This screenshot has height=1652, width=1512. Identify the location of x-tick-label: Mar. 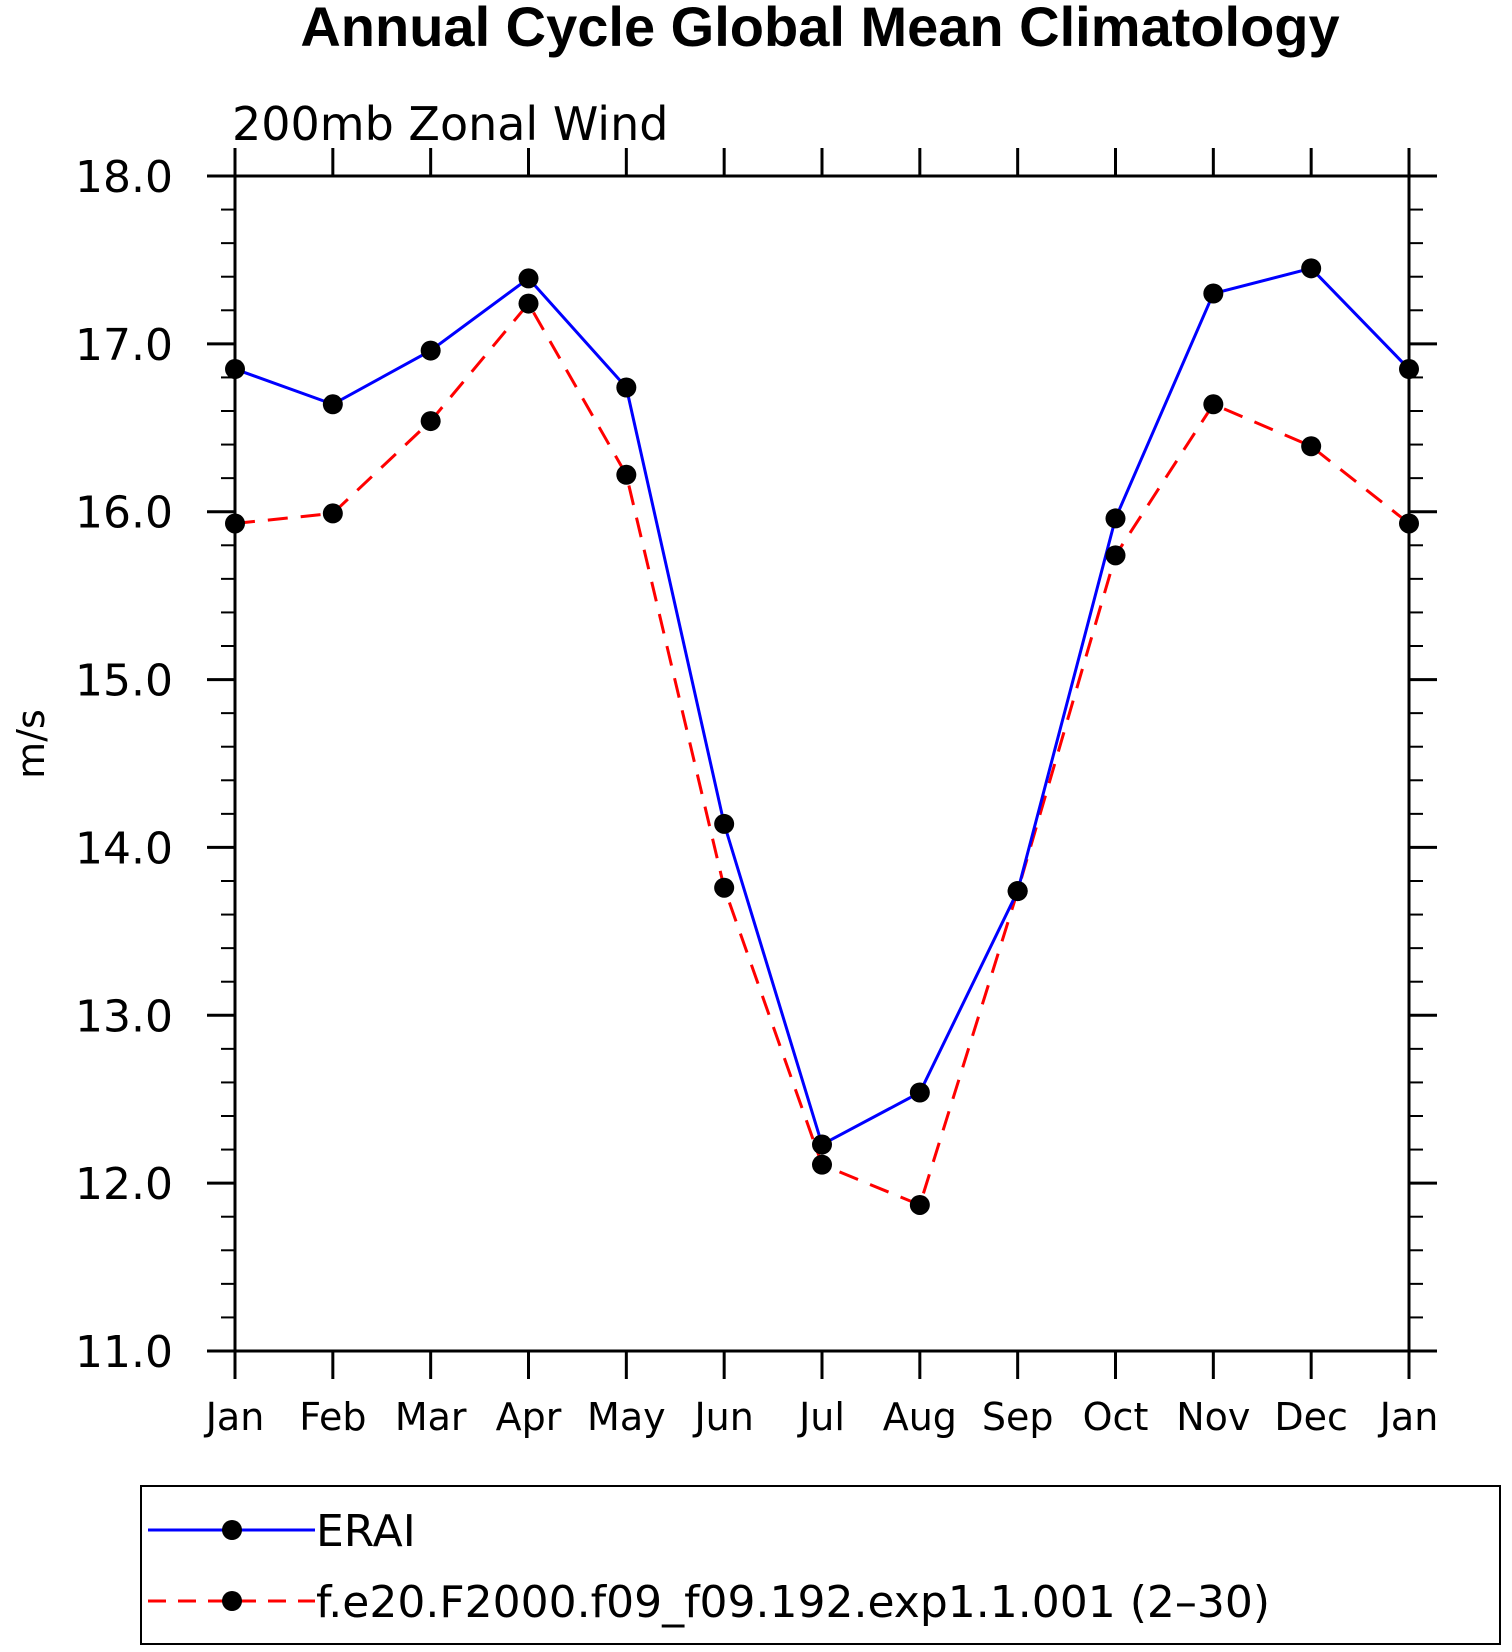
(431, 1417).